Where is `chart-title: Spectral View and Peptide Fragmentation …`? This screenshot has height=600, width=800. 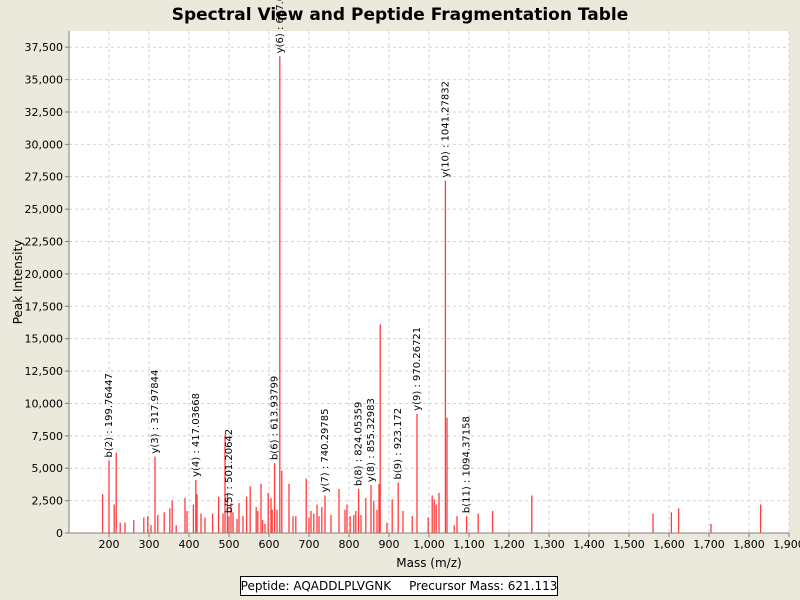 chart-title: Spectral View and Peptide Fragmentation … is located at coordinates (400, 15).